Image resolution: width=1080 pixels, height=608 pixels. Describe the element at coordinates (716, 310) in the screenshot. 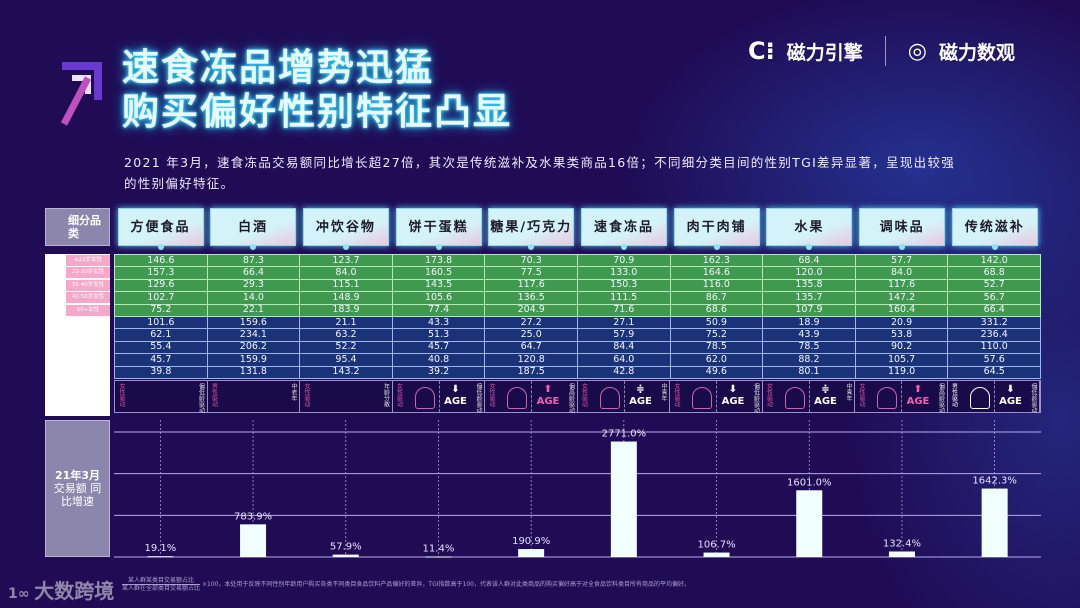

I see `tgi-cell: 68.6` at that location.